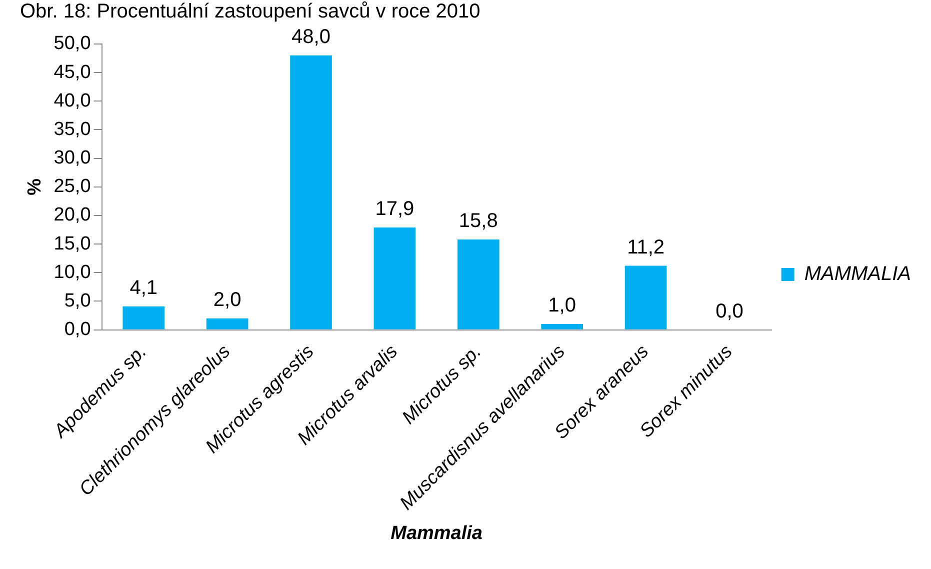 This screenshot has height=569, width=931. I want to click on y-tick-label: 15,0, so click(72, 243).